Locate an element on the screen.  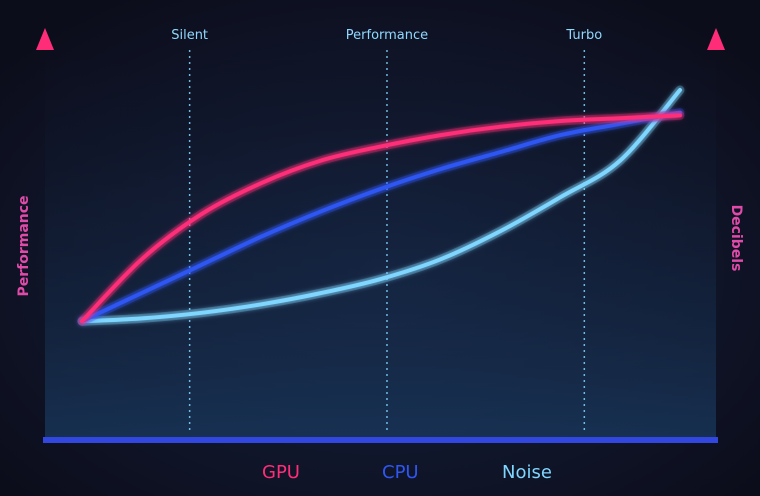
mode-label-turbo: Turbo is located at coordinates (583, 35).